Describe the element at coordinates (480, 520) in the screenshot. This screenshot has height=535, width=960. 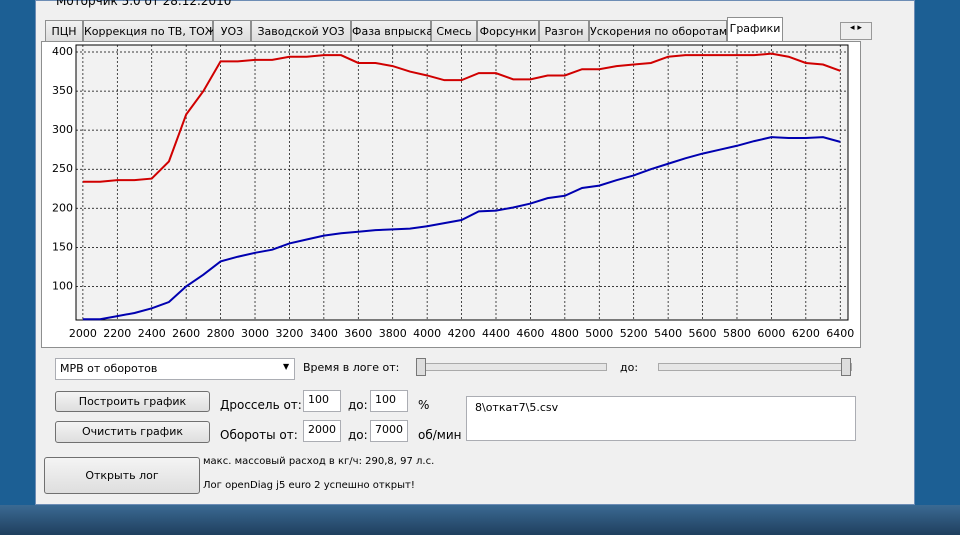
I see `taskbar` at that location.